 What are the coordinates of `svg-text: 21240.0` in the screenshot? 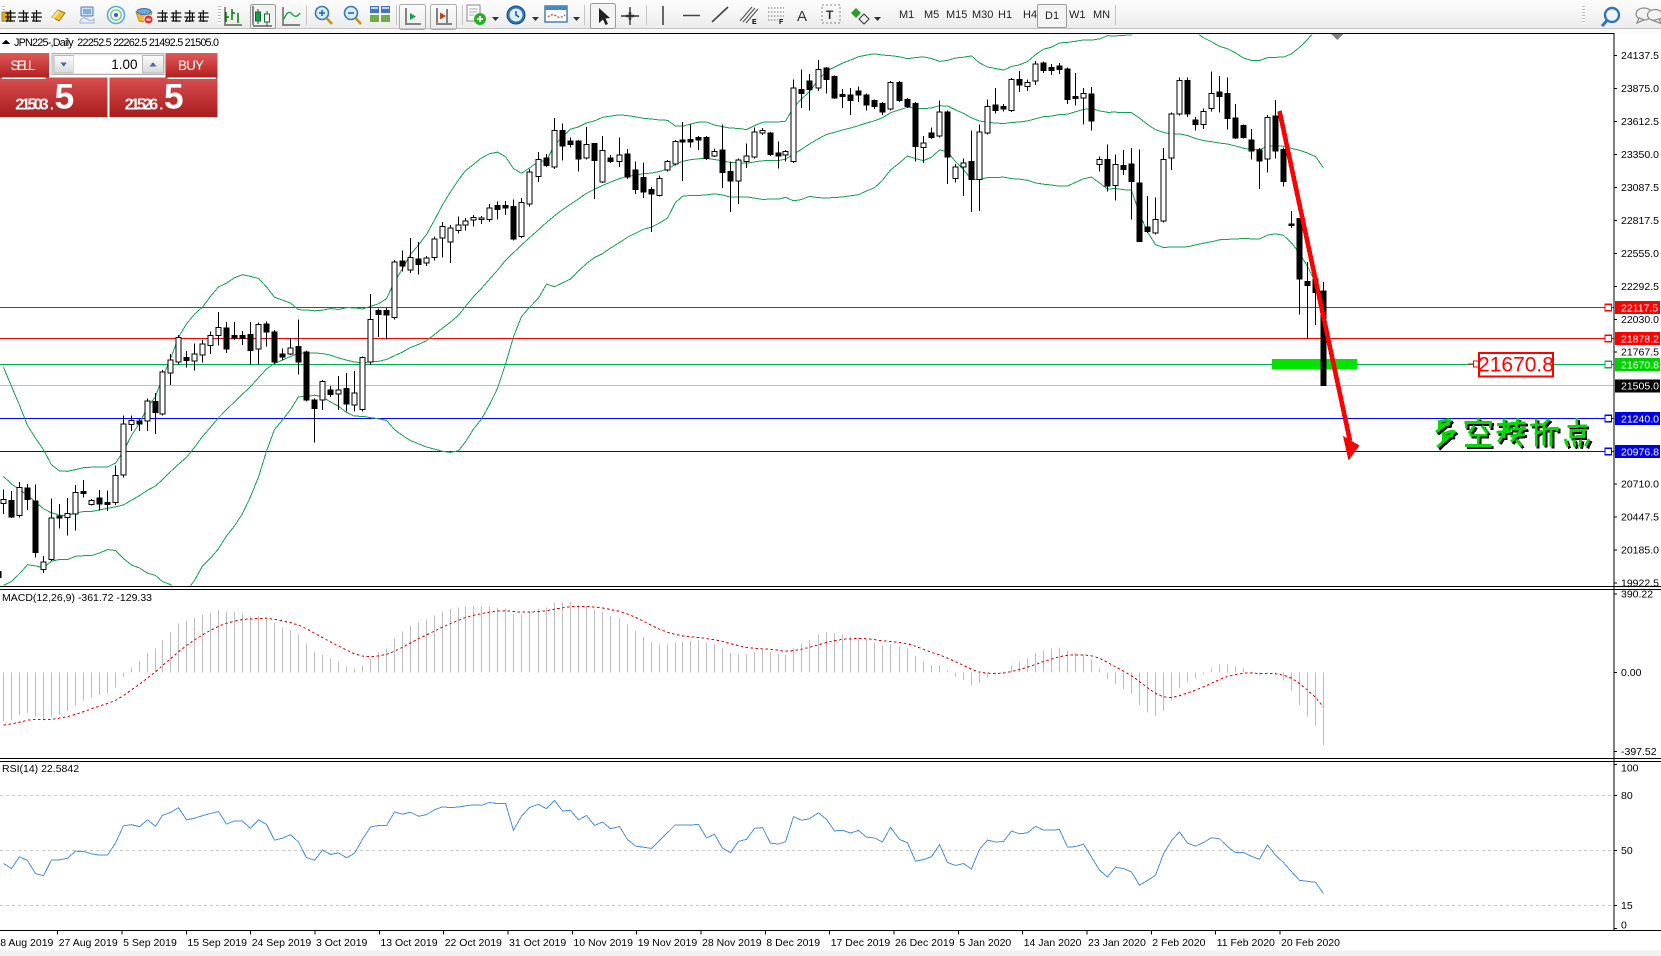 It's located at (1640, 419).